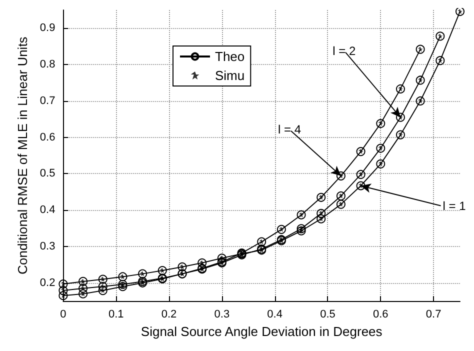 The height and width of the screenshot is (351, 474). What do you see at coordinates (328, 314) in the screenshot?
I see `x-tick-label: 0.5` at bounding box center [328, 314].